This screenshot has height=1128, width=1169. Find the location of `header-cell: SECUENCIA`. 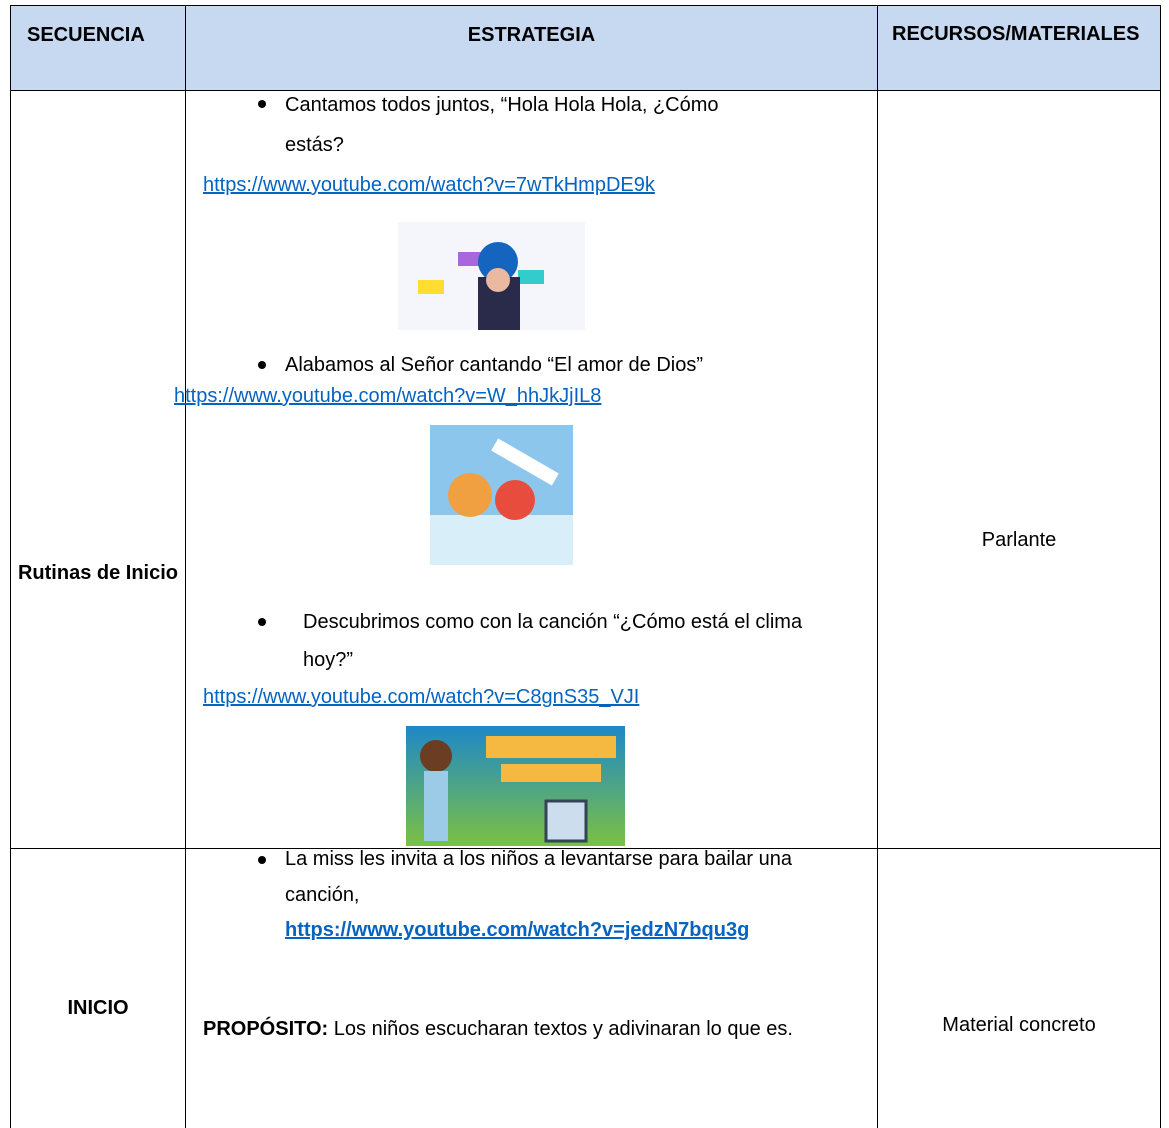

header-cell: SECUENCIA is located at coordinates (86, 35).